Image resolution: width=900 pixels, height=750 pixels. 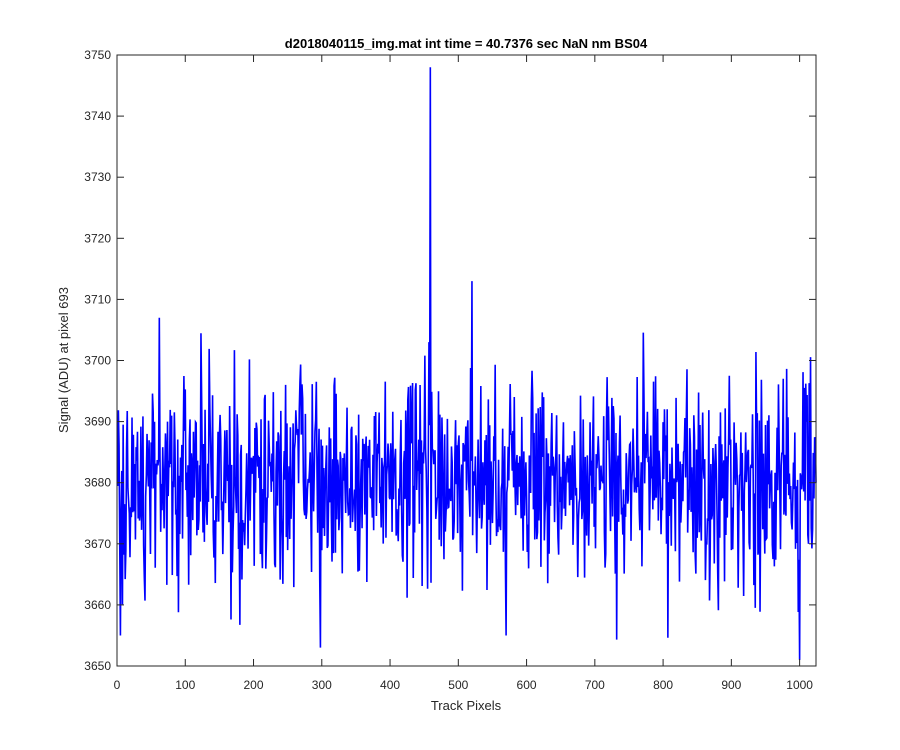 What do you see at coordinates (97, 299) in the screenshot?
I see `y-tick-label: 3710` at bounding box center [97, 299].